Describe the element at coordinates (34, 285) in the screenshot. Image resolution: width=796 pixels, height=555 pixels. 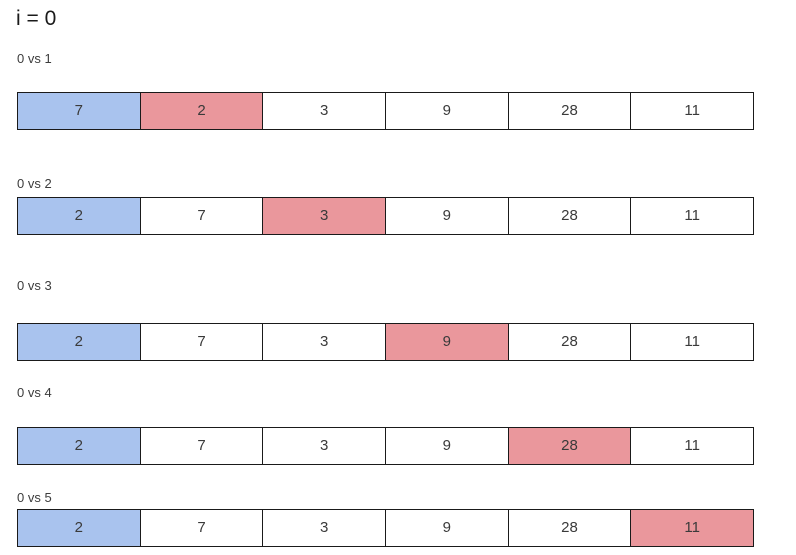
I see `comparison-label: 0 vs 3` at that location.